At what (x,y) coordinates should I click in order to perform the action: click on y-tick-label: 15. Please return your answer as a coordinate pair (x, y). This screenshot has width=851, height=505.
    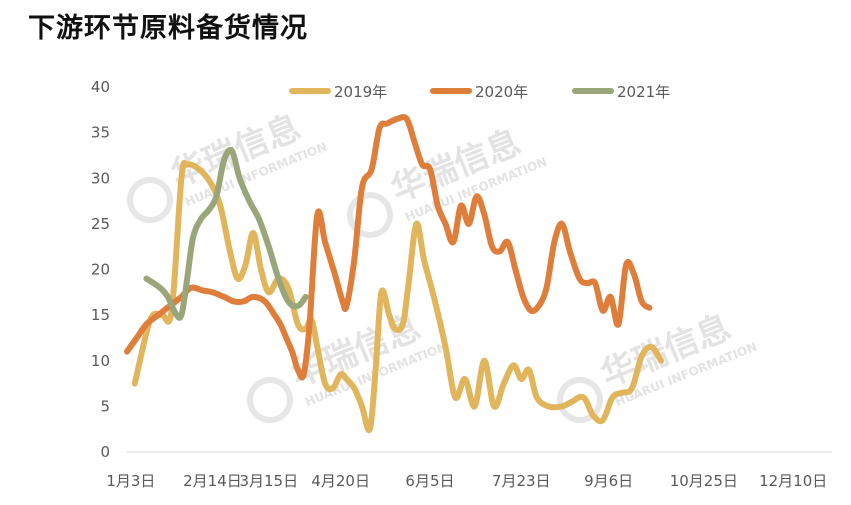
    Looking at the image, I should click on (100, 315).